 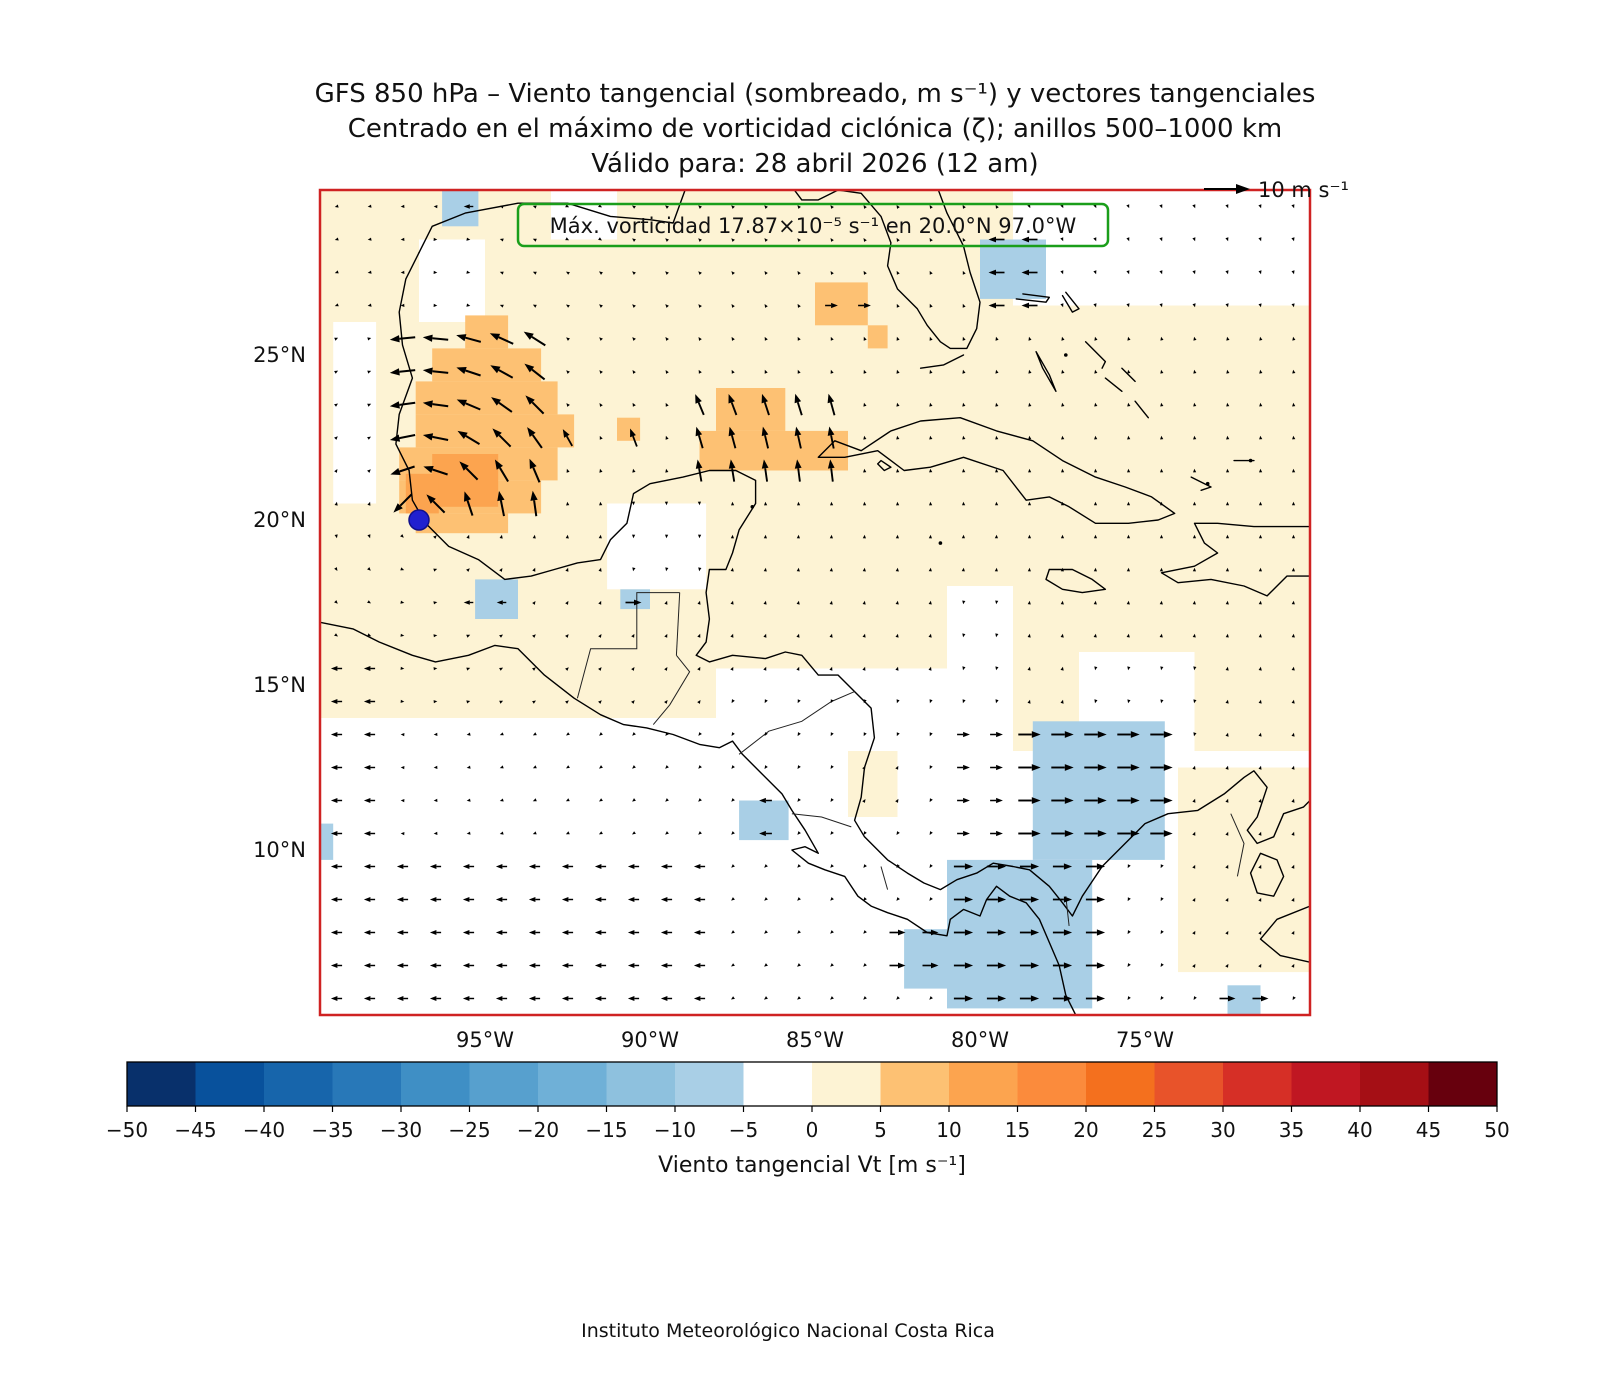 I want to click on colorbar-tick-label: 45, so click(x=1428, y=1130).